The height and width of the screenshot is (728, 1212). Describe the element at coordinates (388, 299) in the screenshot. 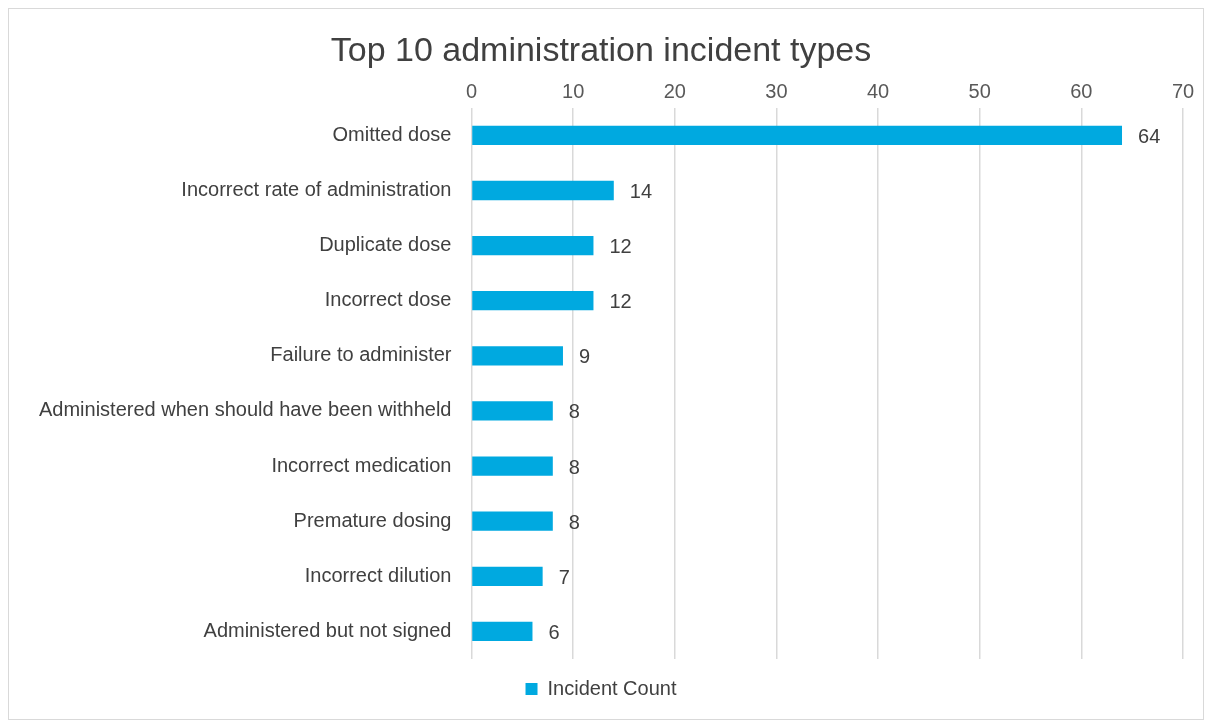

I see `y-tick-label: Incorrect dose` at that location.